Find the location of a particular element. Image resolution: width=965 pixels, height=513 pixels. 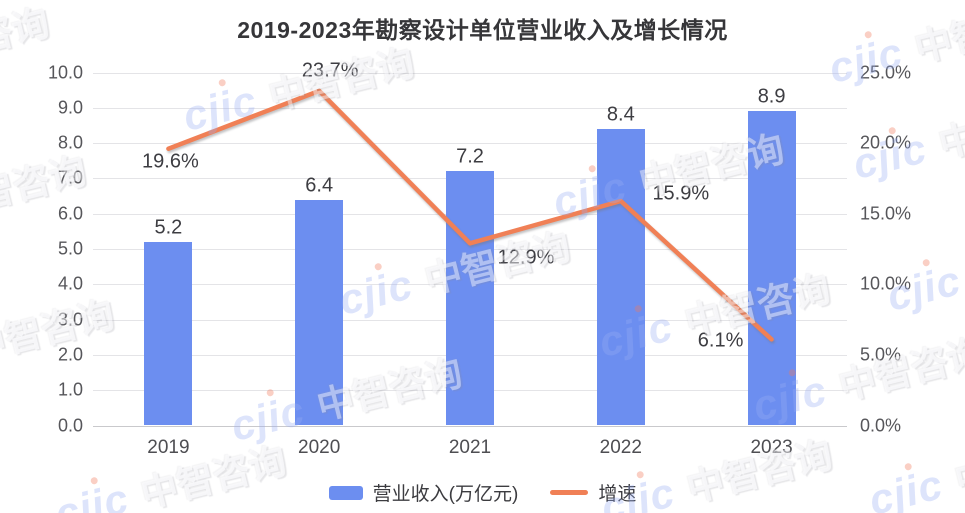

right-axis-tick: 25.0% is located at coordinates (886, 72).